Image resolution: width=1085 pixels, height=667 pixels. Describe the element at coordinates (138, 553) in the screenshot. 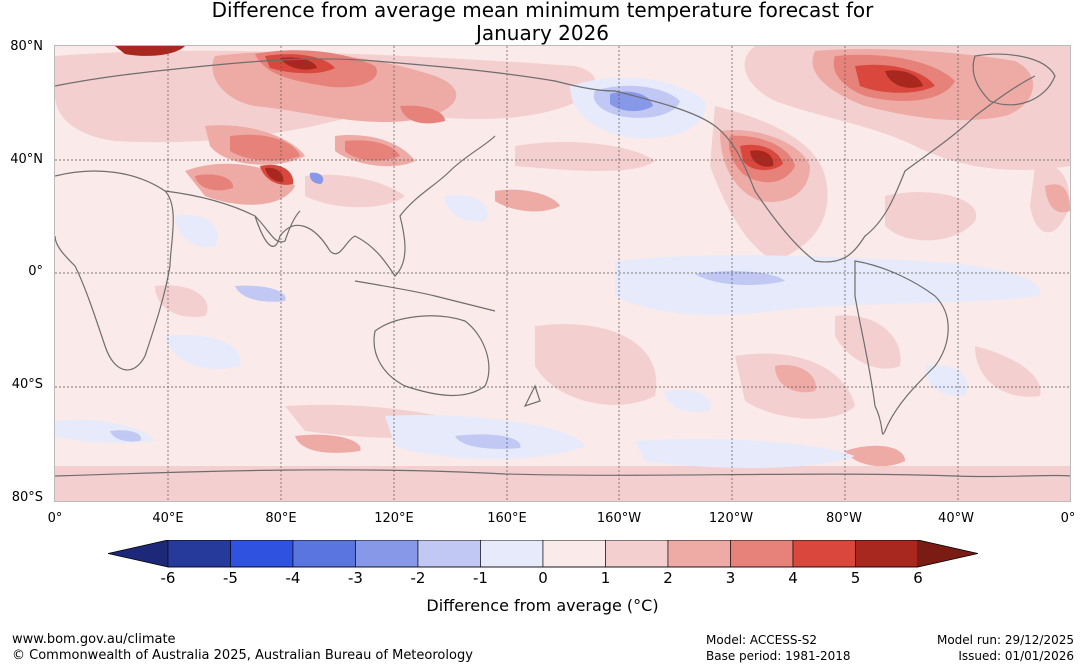

I see `colorbar-under-triangle` at that location.